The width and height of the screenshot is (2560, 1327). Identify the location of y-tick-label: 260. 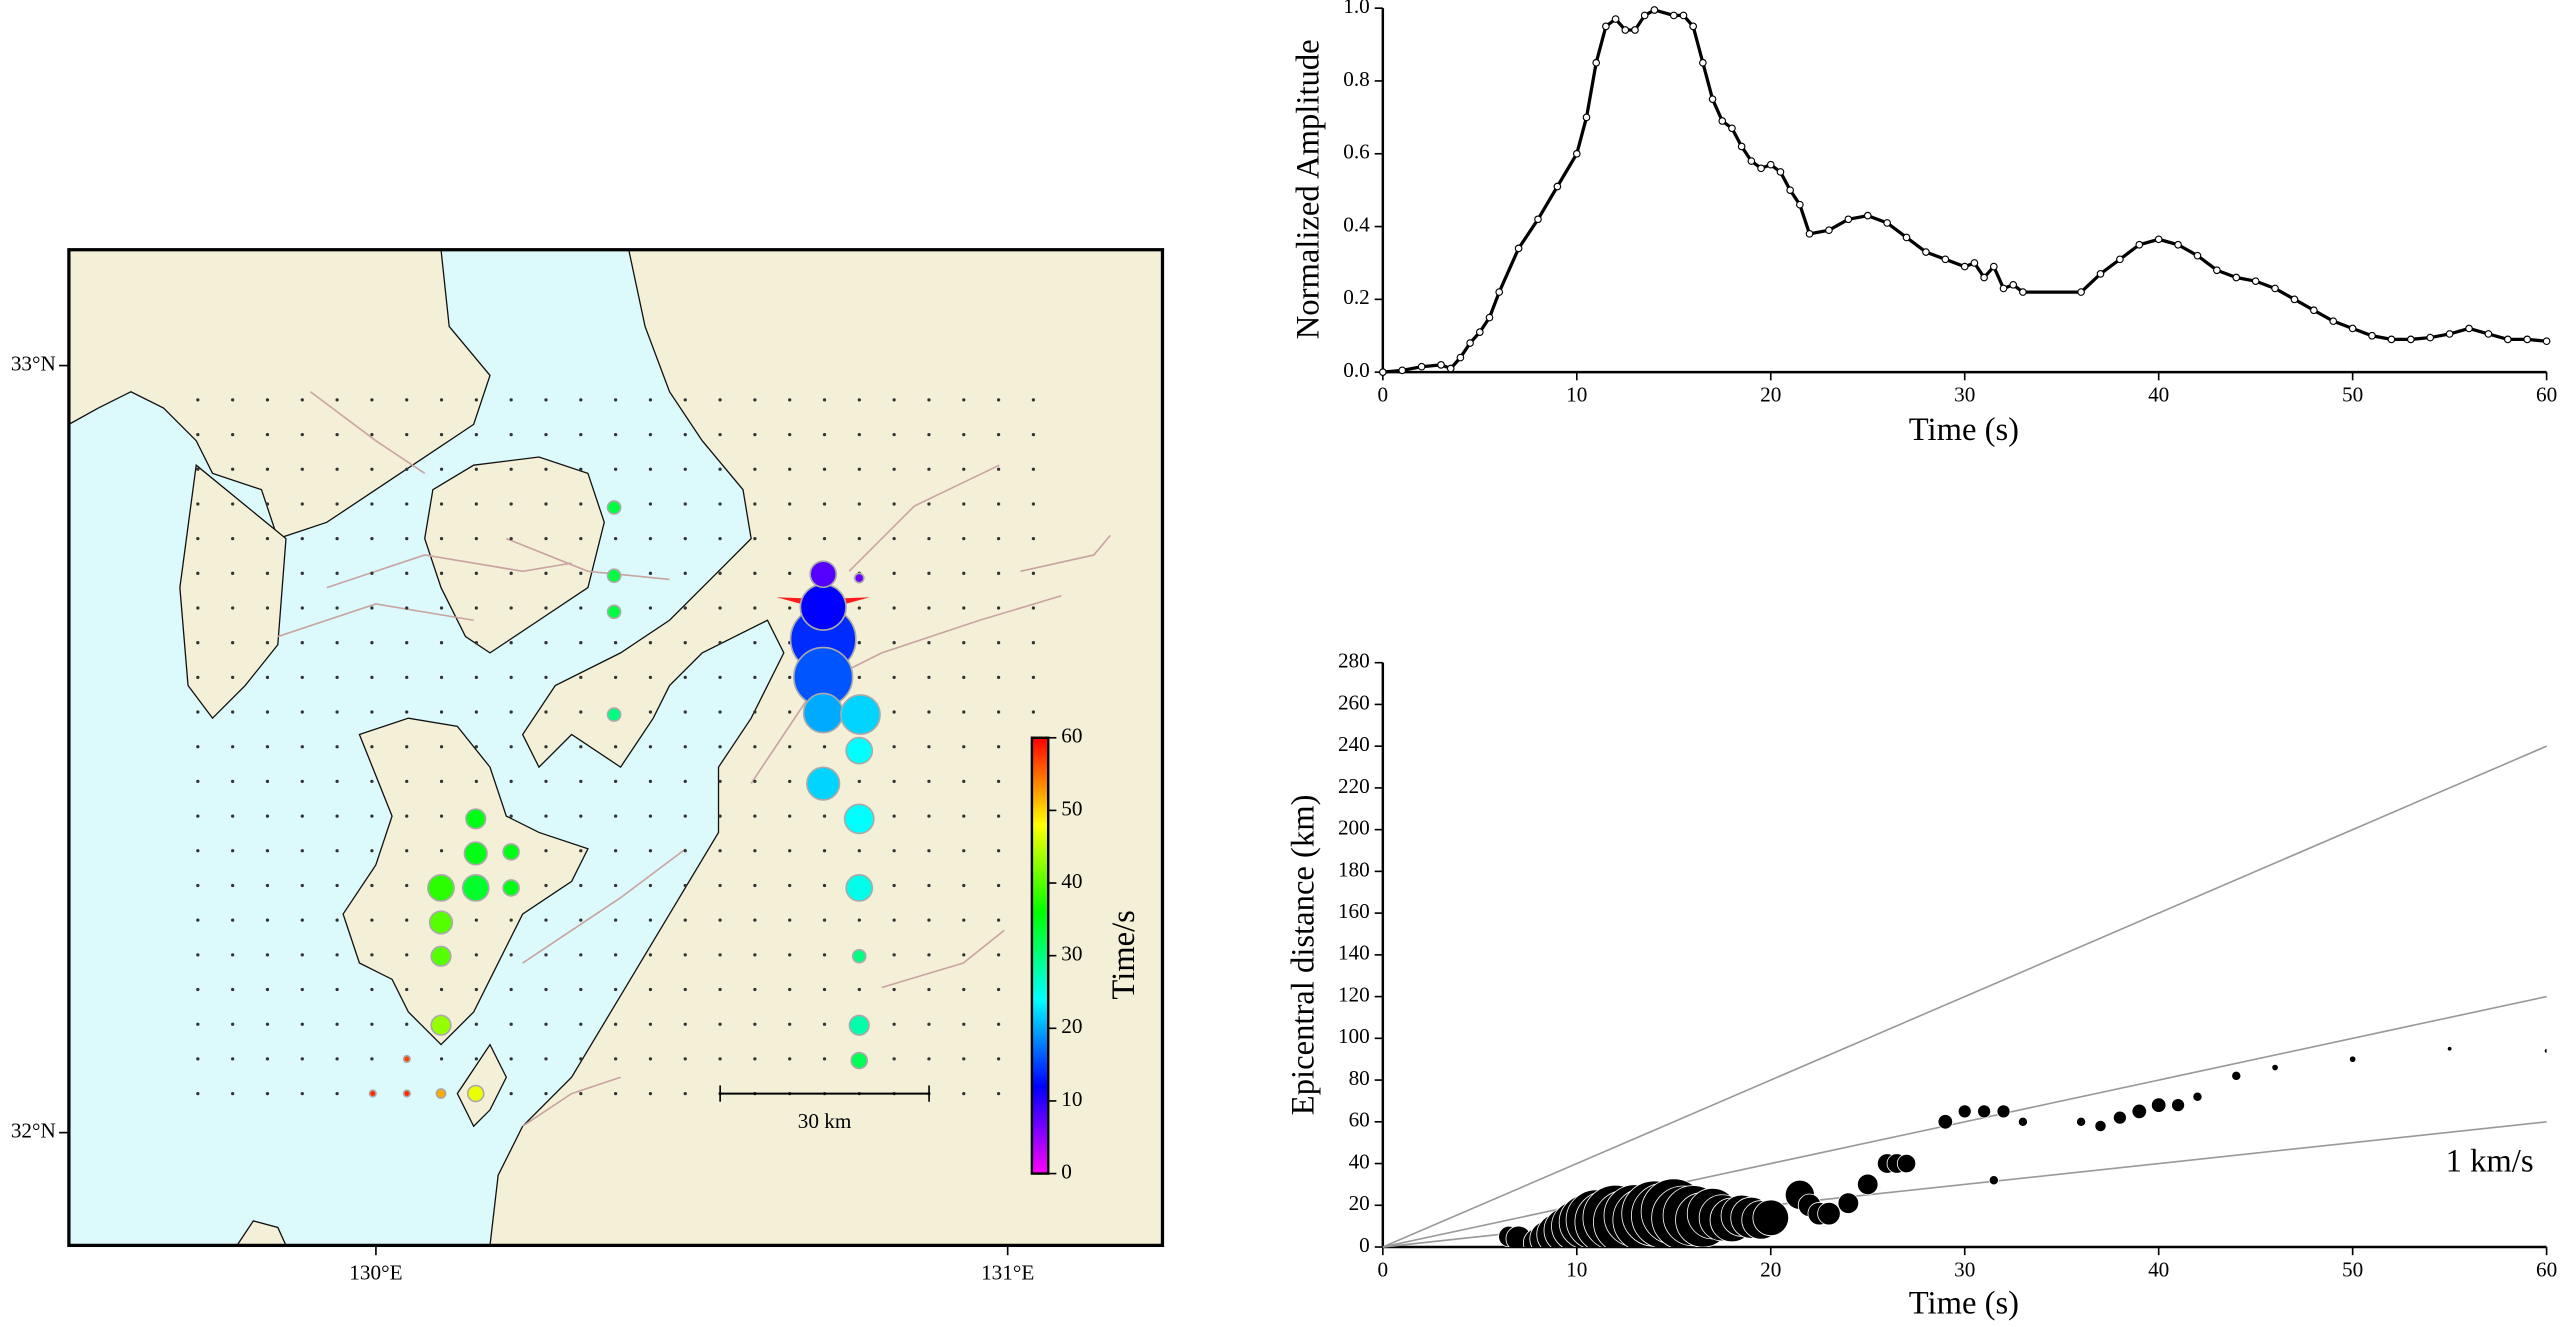
(1354, 702).